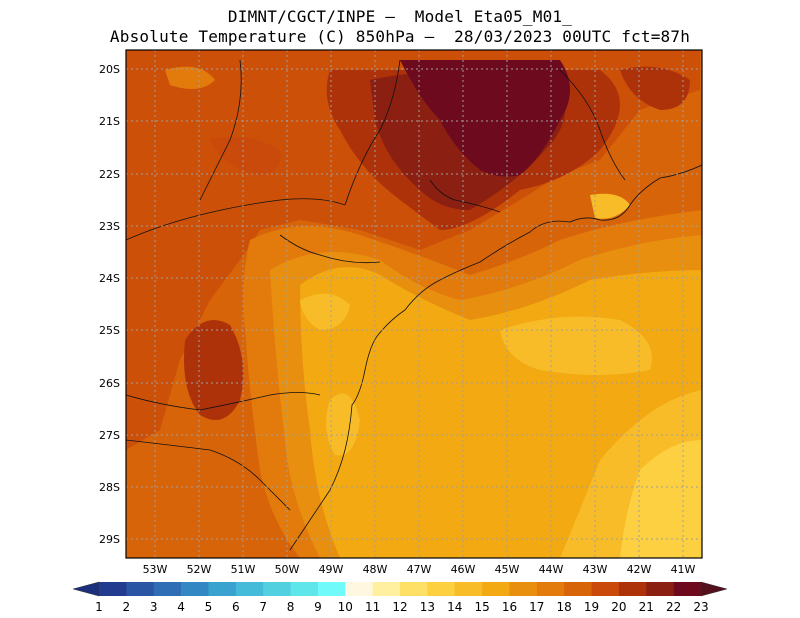 The width and height of the screenshot is (800, 618). I want to click on colorbar-arrow-high, so click(714, 589).